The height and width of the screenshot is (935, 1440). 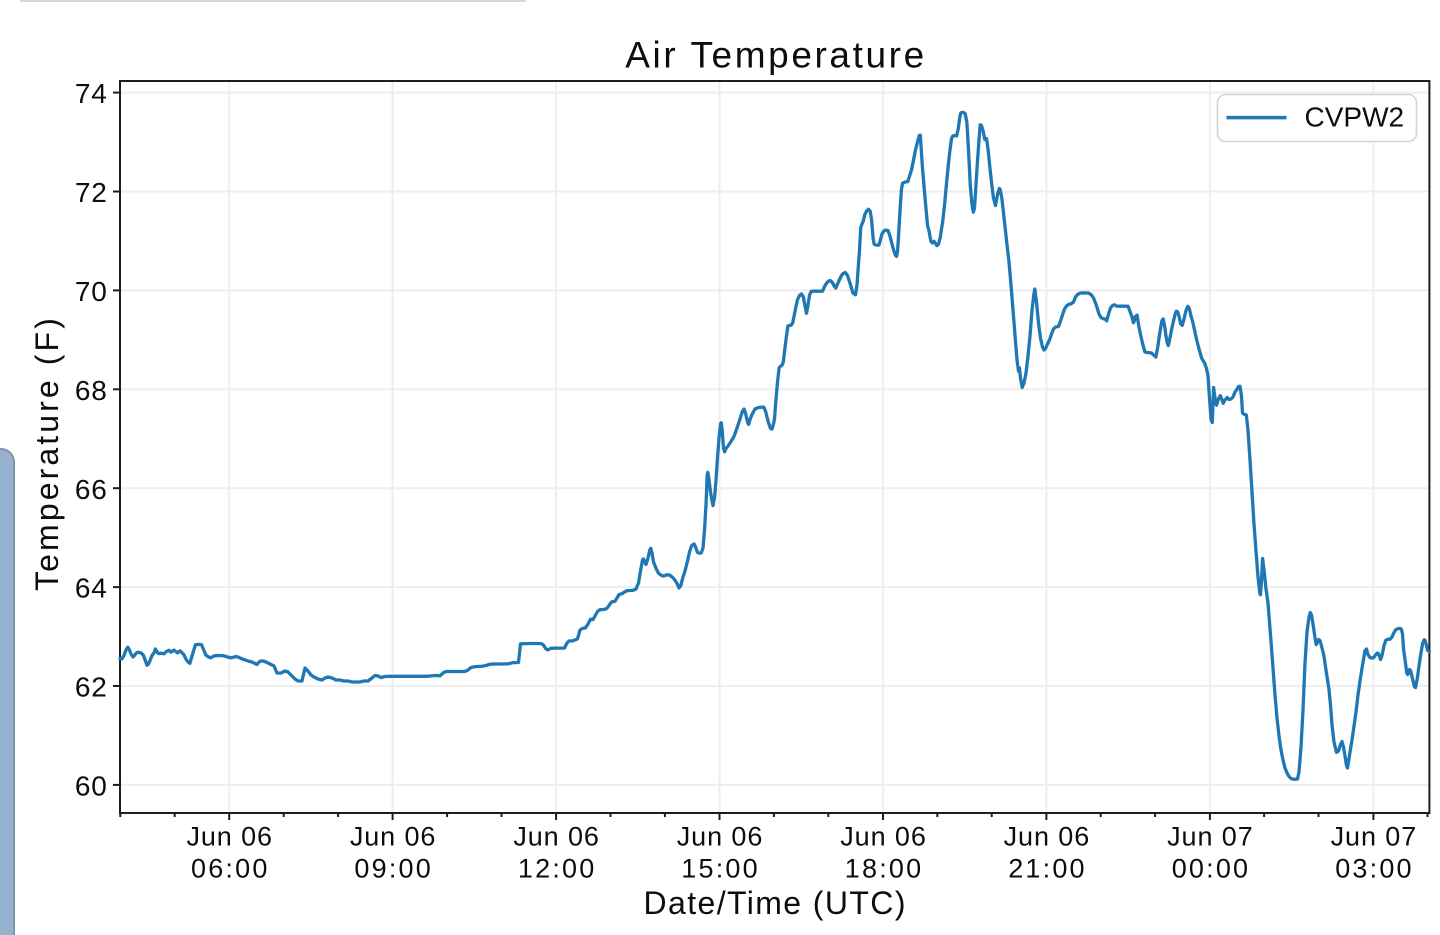 I want to click on svg-text: 70, so click(x=91, y=291).